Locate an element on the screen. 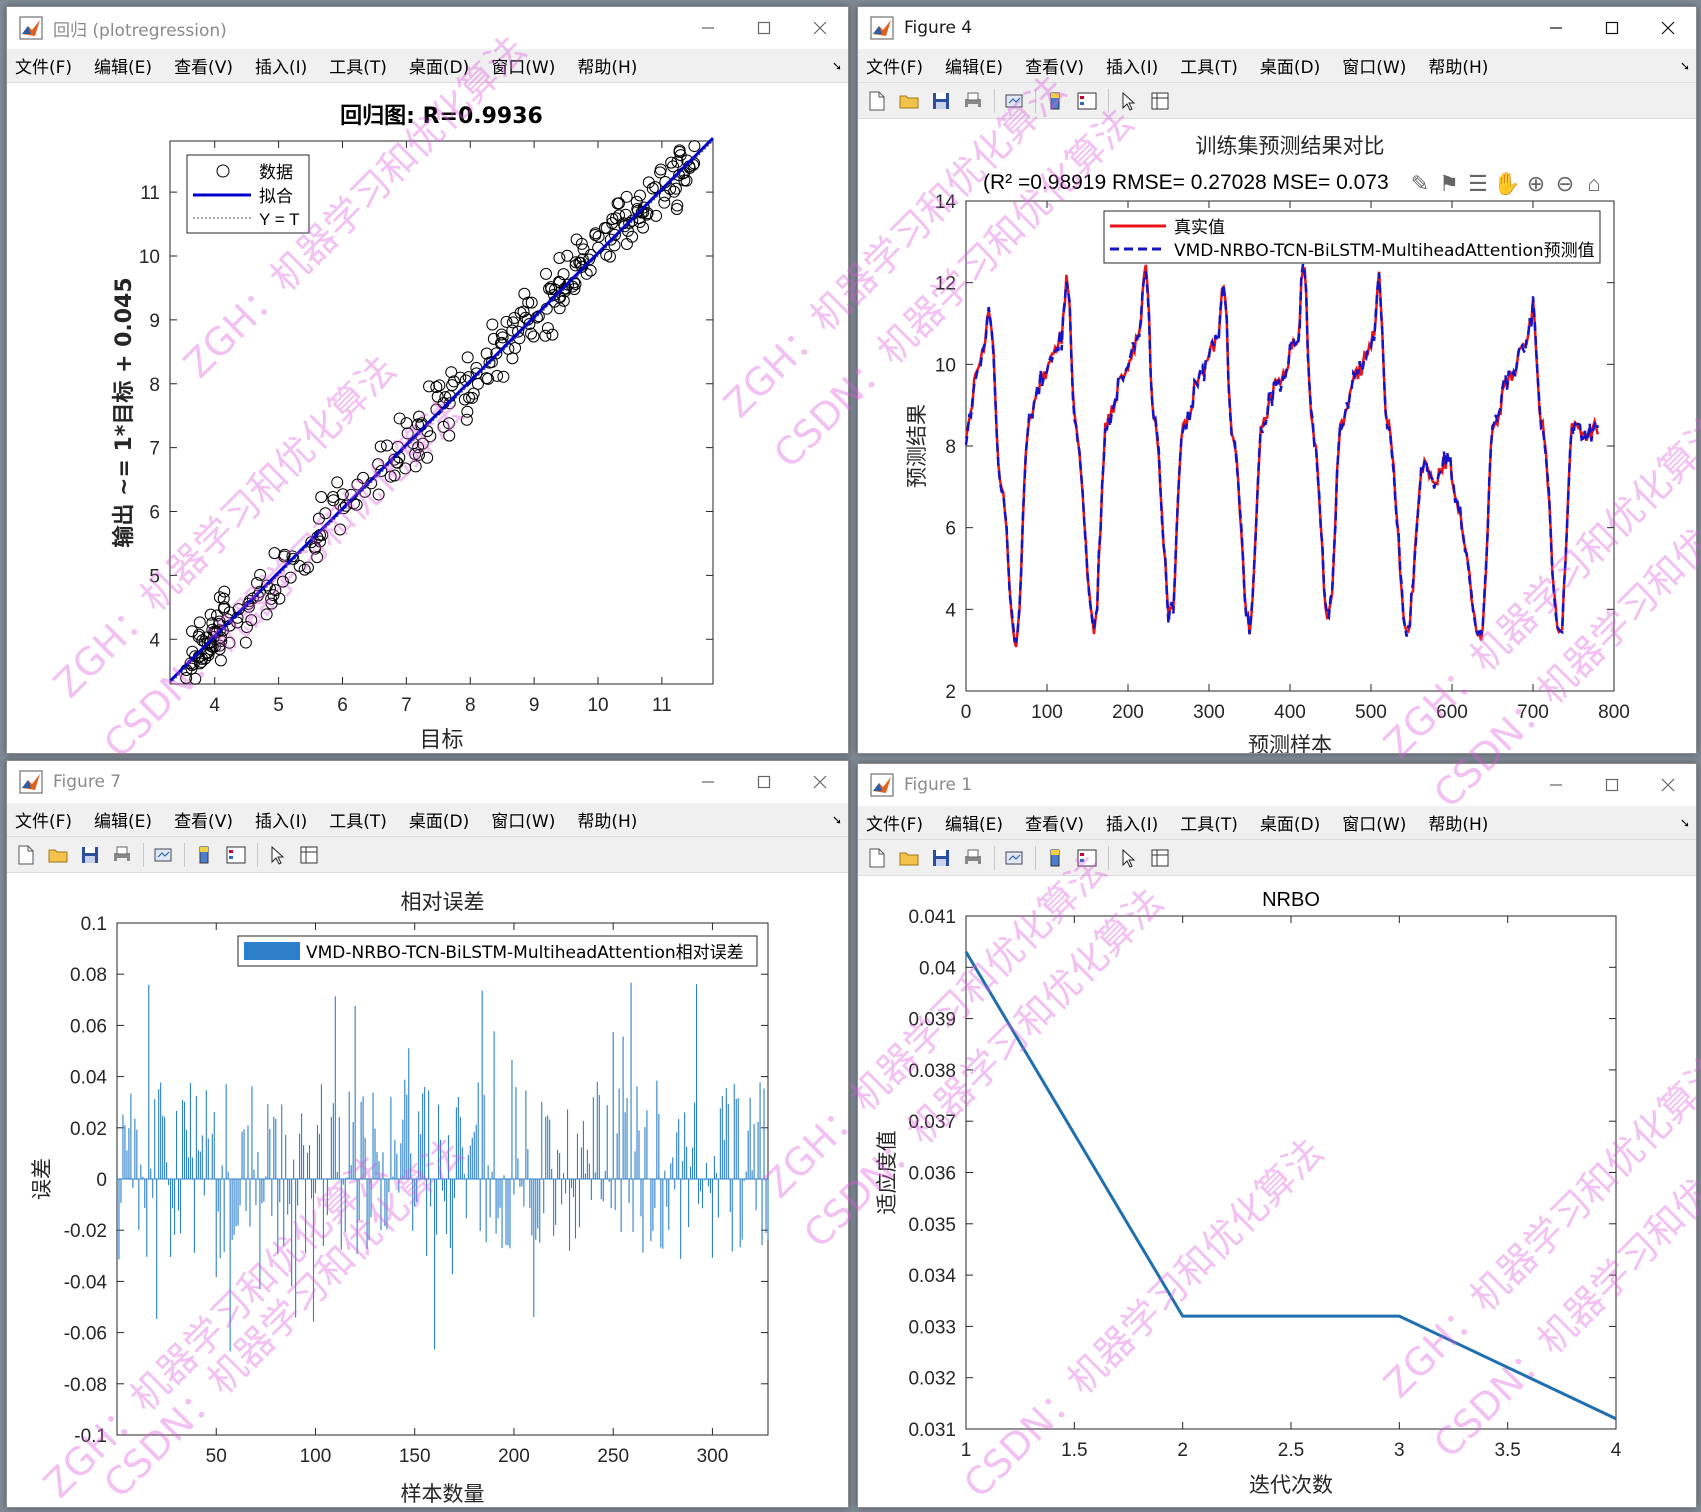 Image resolution: width=1701 pixels, height=1512 pixels. x-tick-label: 200 is located at coordinates (514, 1456).